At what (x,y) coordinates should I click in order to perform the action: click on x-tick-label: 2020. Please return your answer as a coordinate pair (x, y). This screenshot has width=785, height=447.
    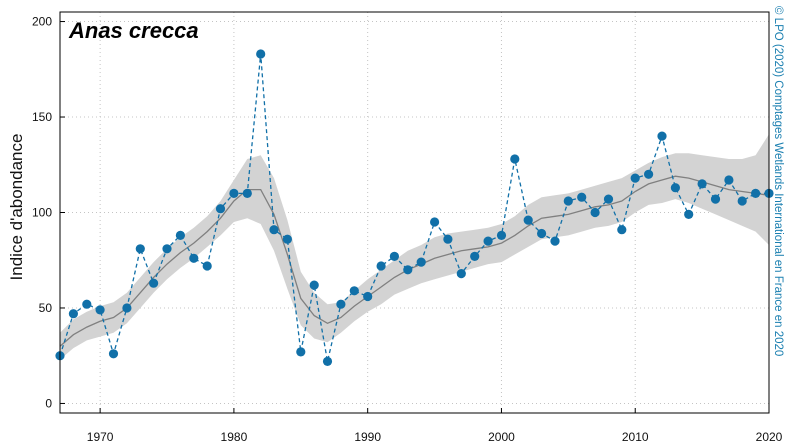
    Looking at the image, I should click on (769, 437).